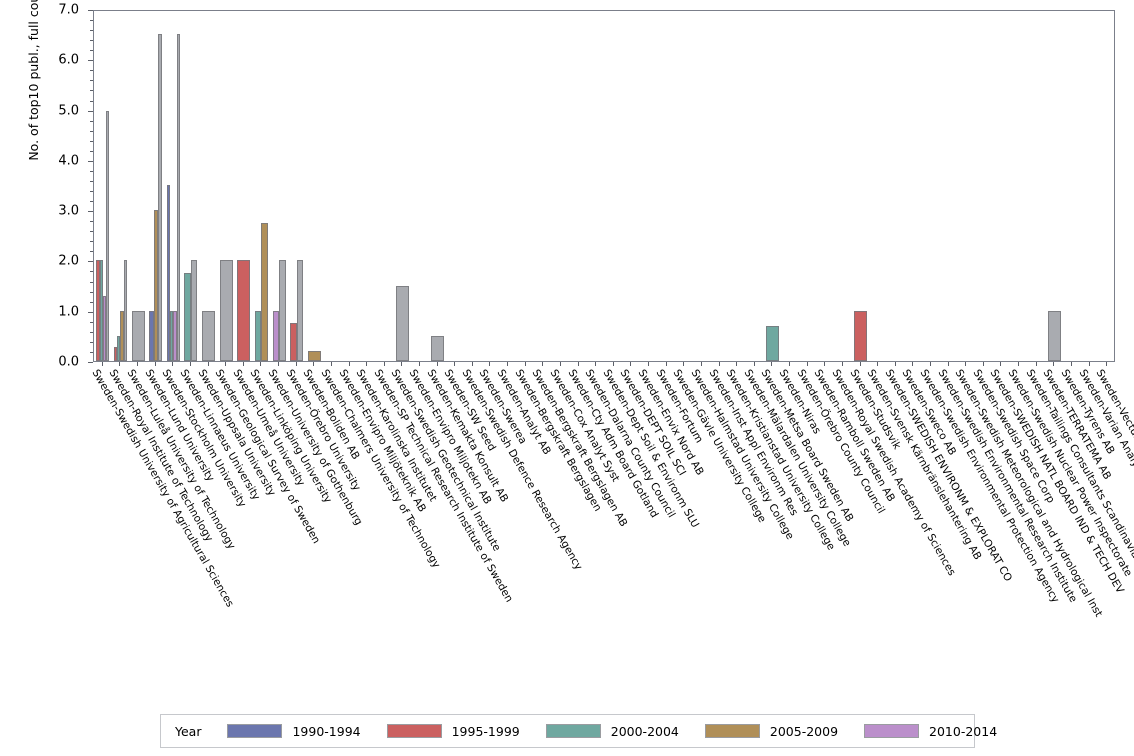 Image resolution: width=1134 pixels, height=756 pixels. I want to click on legend-item: 2005-2009, so click(771, 731).